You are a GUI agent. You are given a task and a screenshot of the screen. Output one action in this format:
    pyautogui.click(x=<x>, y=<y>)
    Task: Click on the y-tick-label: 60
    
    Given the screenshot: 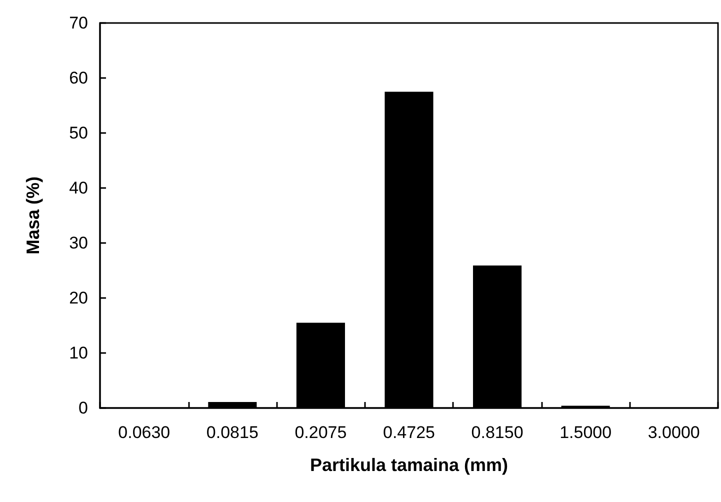 What is the action you would take?
    pyautogui.click(x=78, y=78)
    